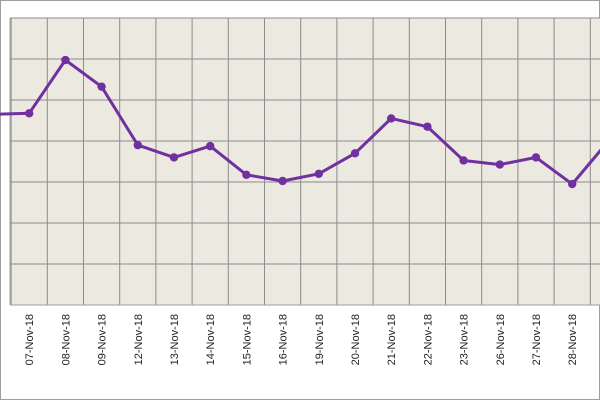 This screenshot has width=600, height=405. What do you see at coordinates (284, 339) in the screenshot?
I see `x-tick-label: 16-Nov-18` at bounding box center [284, 339].